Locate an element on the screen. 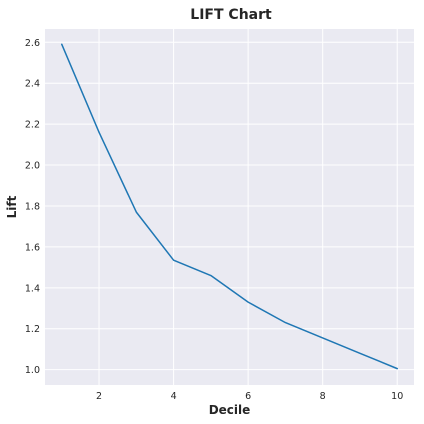  x-tick-label: 2 is located at coordinates (99, 396).